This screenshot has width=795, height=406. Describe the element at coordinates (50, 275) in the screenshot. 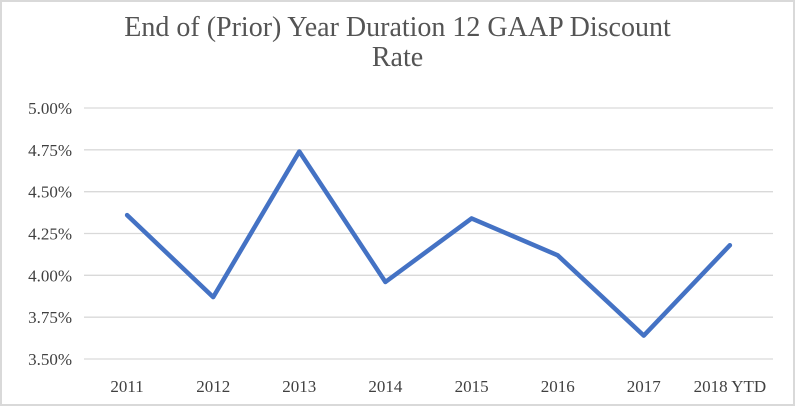

I see `y-axis-tick-label: 4.00%` at that location.